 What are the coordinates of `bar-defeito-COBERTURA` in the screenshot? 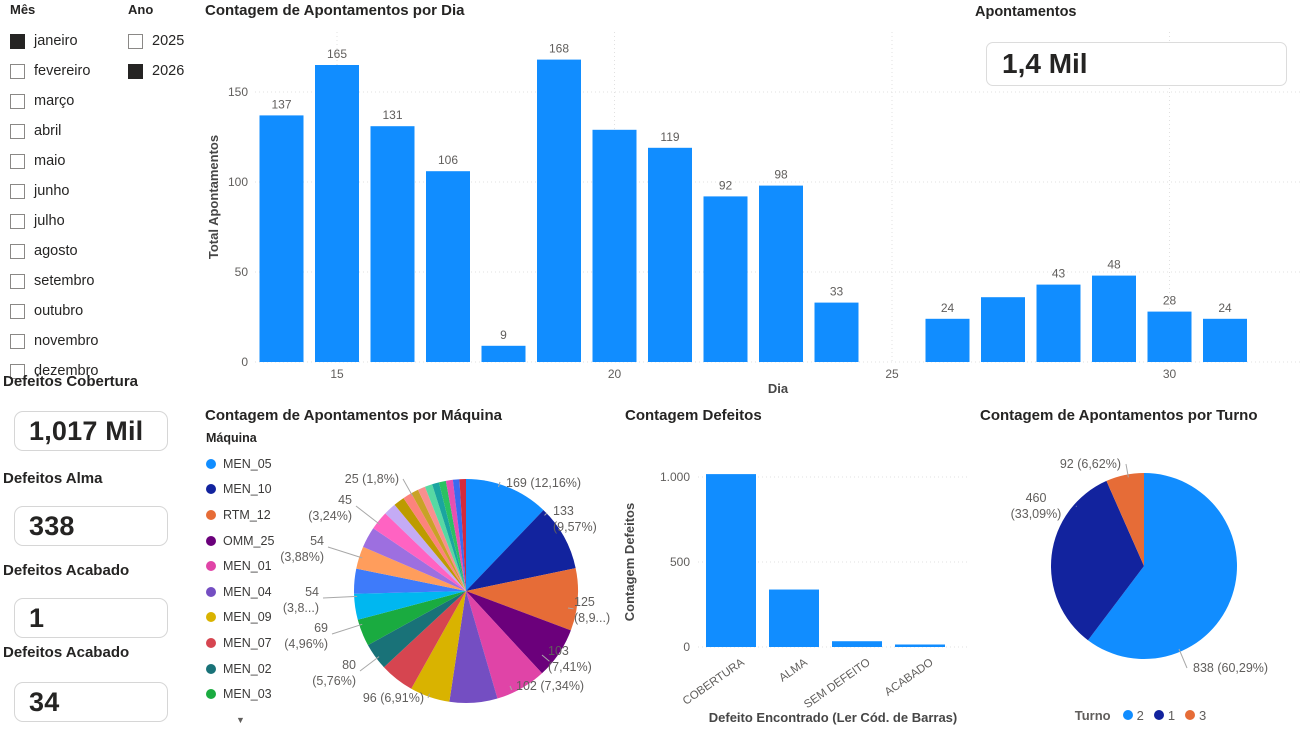 It's located at (731, 560).